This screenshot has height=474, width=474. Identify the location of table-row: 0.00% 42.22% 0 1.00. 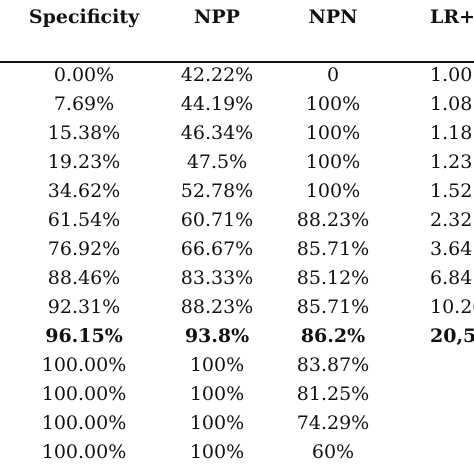
(237, 77).